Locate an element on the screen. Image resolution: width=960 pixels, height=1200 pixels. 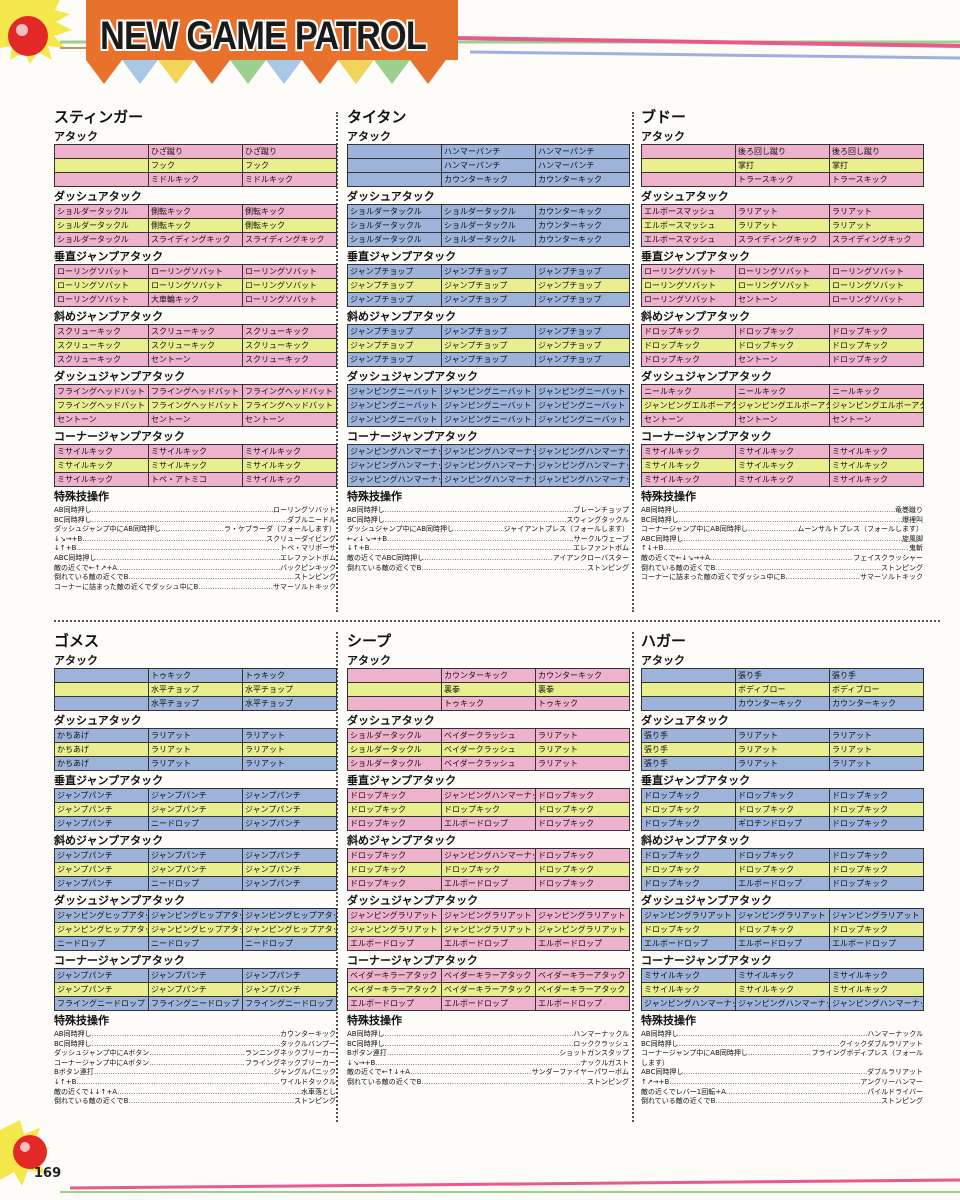
special-move-name: ムーンサルトプレス（フォールします） is located at coordinates (860, 529).